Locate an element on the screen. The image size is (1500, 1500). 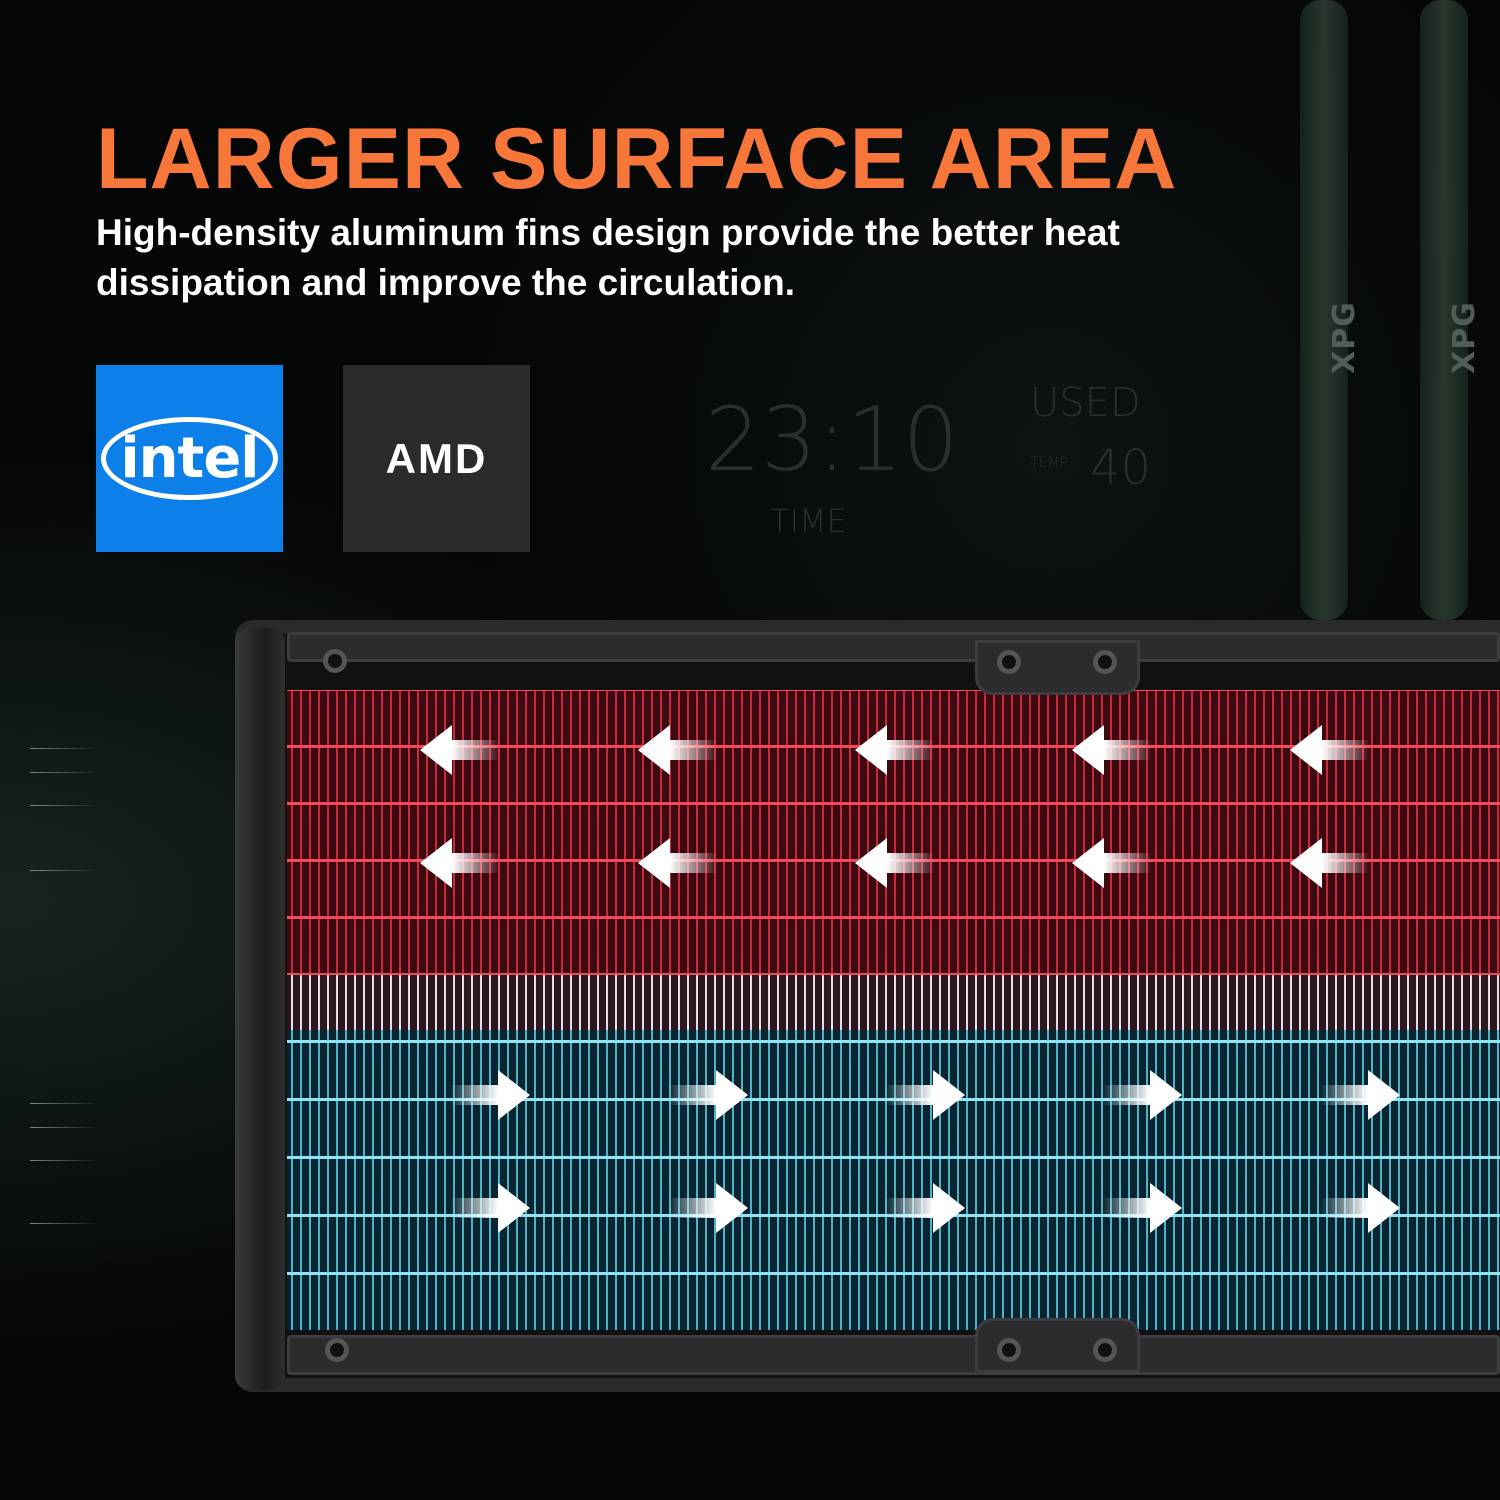
intel-logo: intel is located at coordinates (189, 458).